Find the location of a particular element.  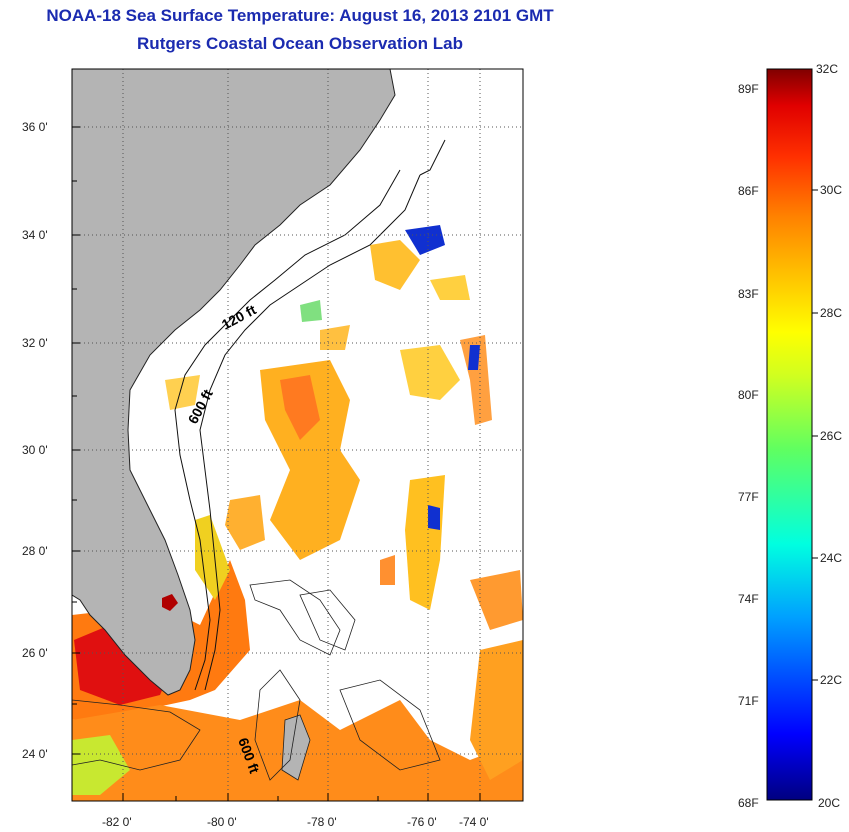

colorbar-f-label: 77F is located at coordinates (748, 497).